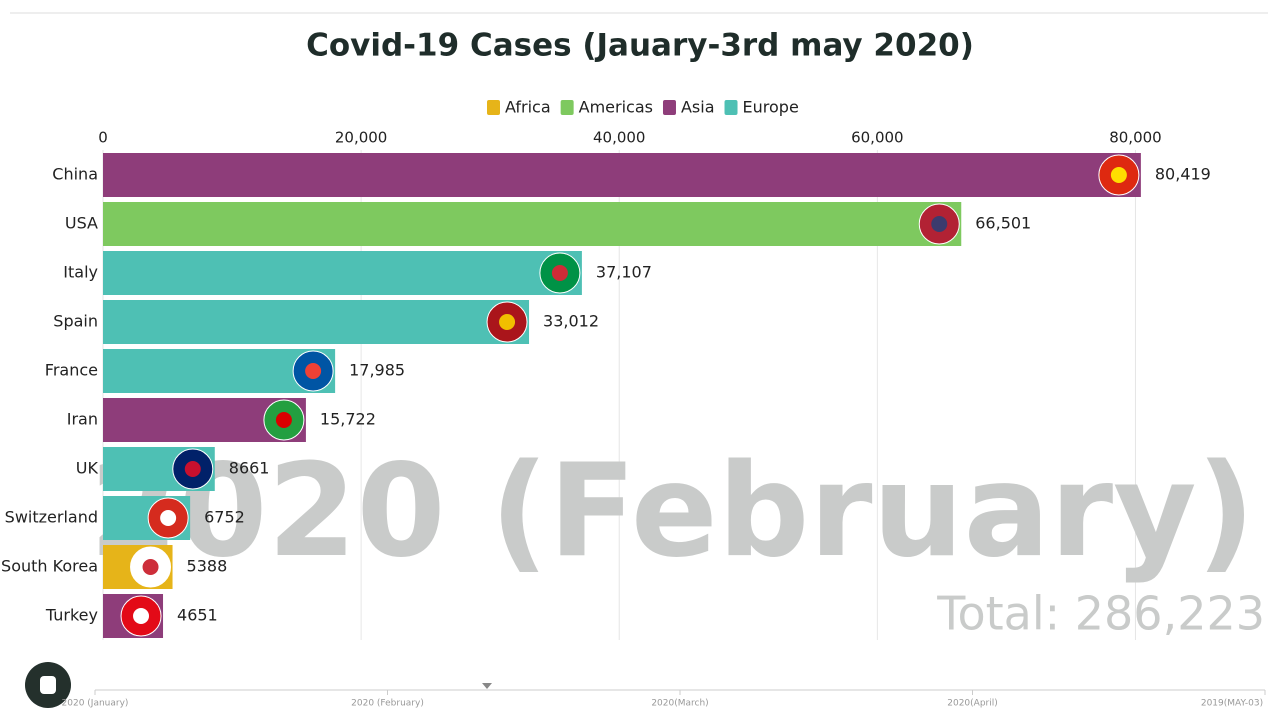 The width and height of the screenshot is (1280, 724). I want to click on y-tick-label: Turkey, so click(71, 615).